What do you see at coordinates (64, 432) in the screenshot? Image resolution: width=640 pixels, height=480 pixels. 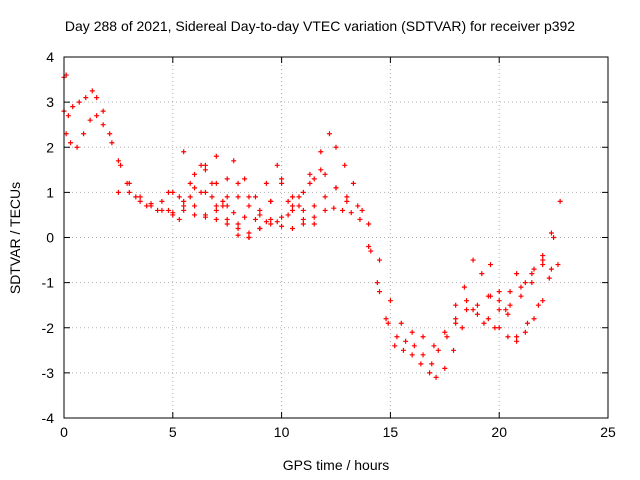 I see `x-tick-label: 0` at bounding box center [64, 432].